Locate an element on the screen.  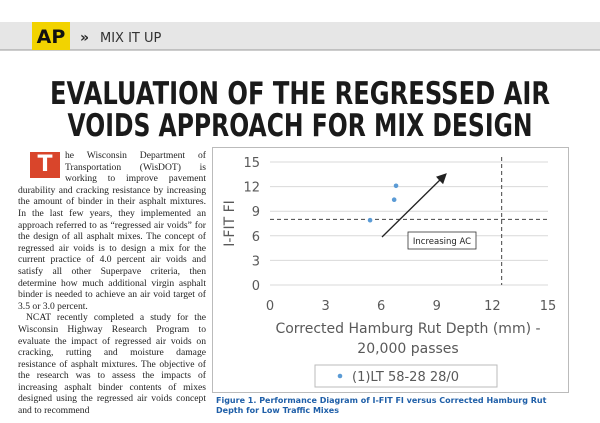
x-tick-label: 15 is located at coordinates (548, 306).